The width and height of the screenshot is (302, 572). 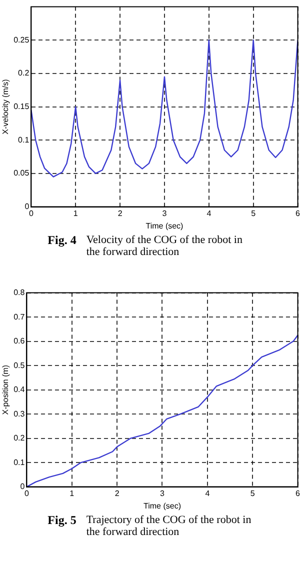 I want to click on y-axis-title: X-velocity (m/s), so click(x=5, y=106).